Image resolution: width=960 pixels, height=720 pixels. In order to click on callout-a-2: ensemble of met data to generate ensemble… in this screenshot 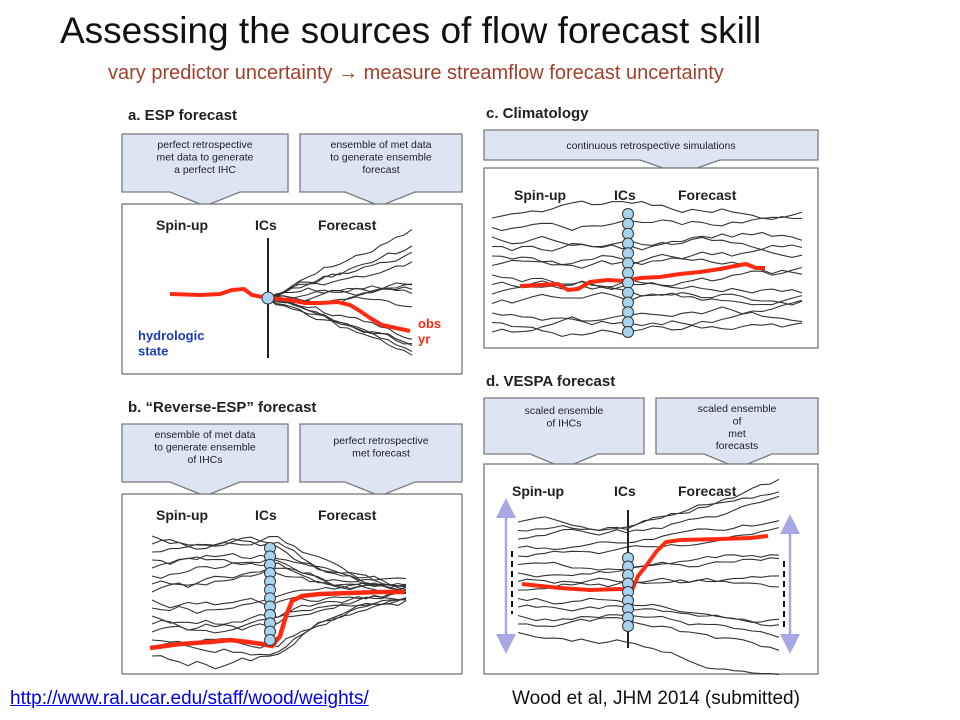, I will do `click(381, 170)`.